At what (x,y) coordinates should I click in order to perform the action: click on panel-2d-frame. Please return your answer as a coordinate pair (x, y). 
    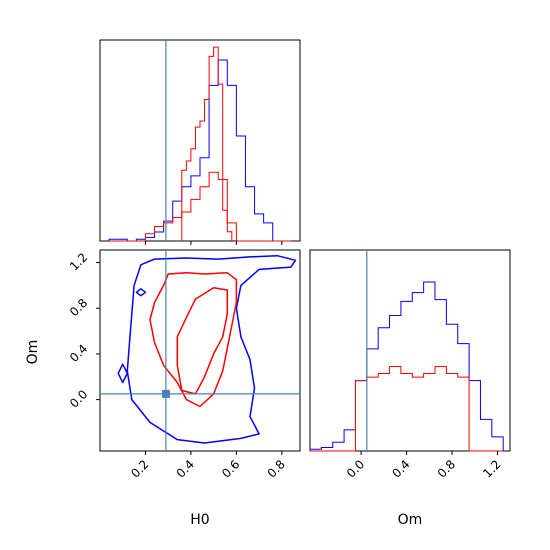
    Looking at the image, I should click on (200, 350).